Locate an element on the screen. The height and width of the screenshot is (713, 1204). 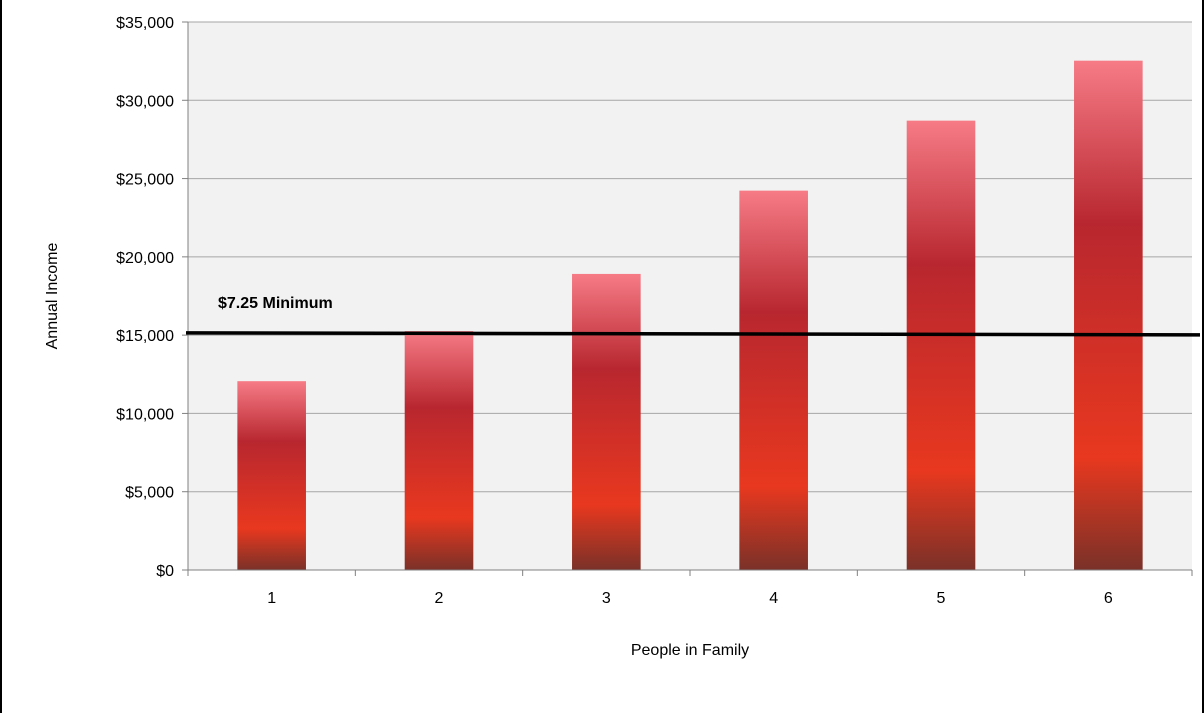
minimum-wage-label: $7.25 Minimum is located at coordinates (275, 303).